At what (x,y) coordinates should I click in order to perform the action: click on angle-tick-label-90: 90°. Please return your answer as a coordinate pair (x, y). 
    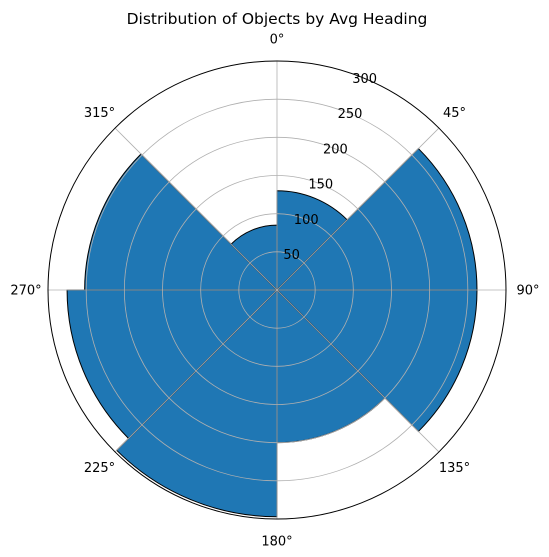
    Looking at the image, I should click on (527, 291).